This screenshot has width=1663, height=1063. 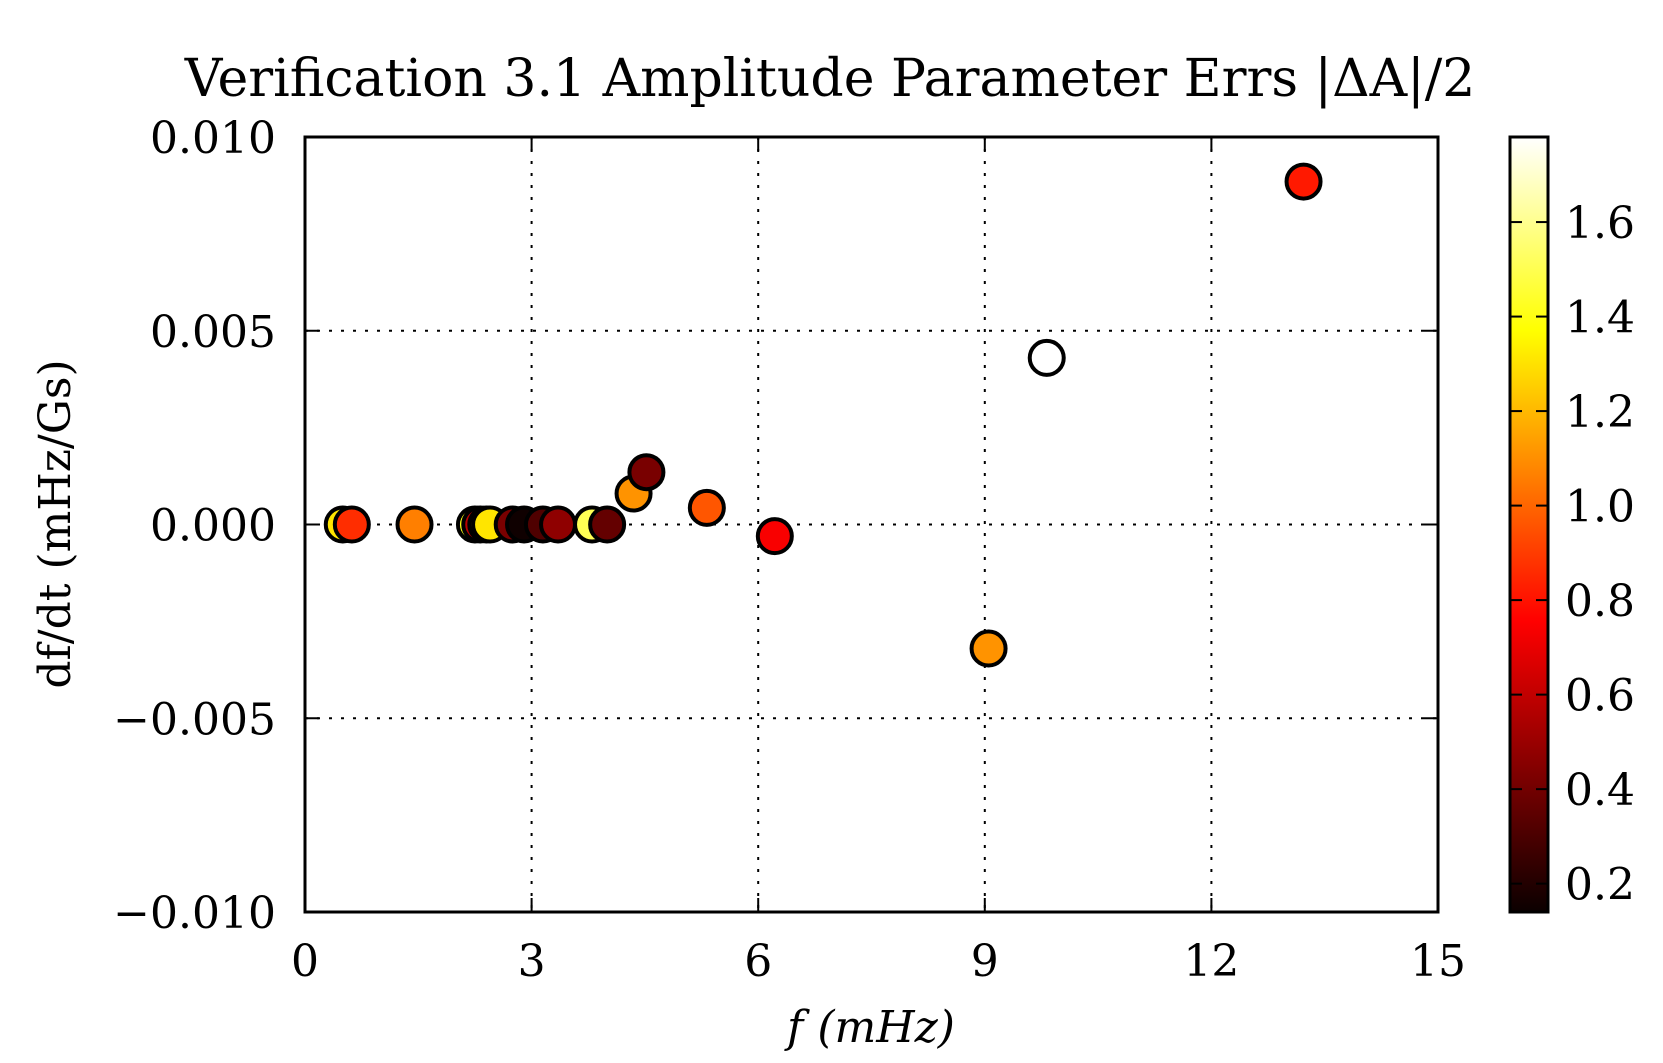 I want to click on x-tick-label: 6, so click(x=758, y=961).